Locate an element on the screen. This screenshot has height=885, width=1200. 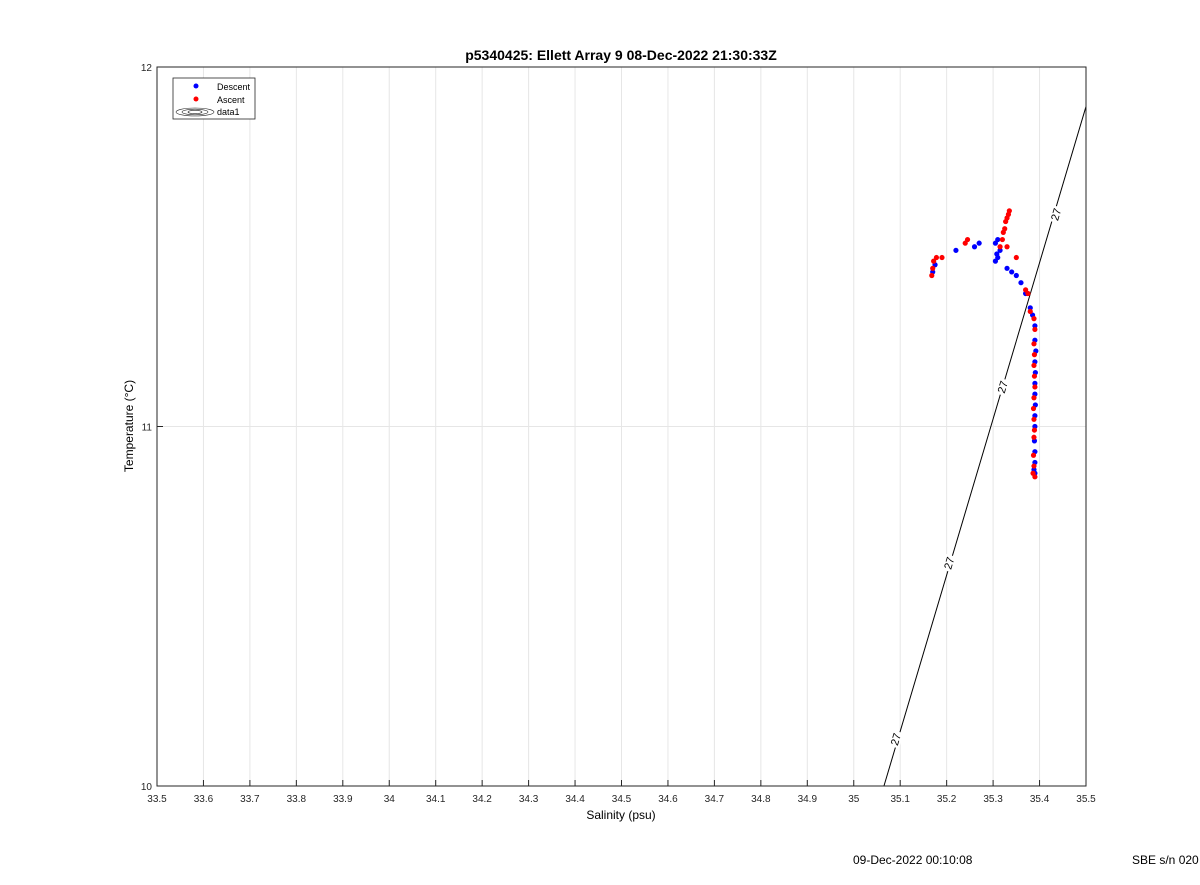
x-tick-label: 34.4 is located at coordinates (575, 799).